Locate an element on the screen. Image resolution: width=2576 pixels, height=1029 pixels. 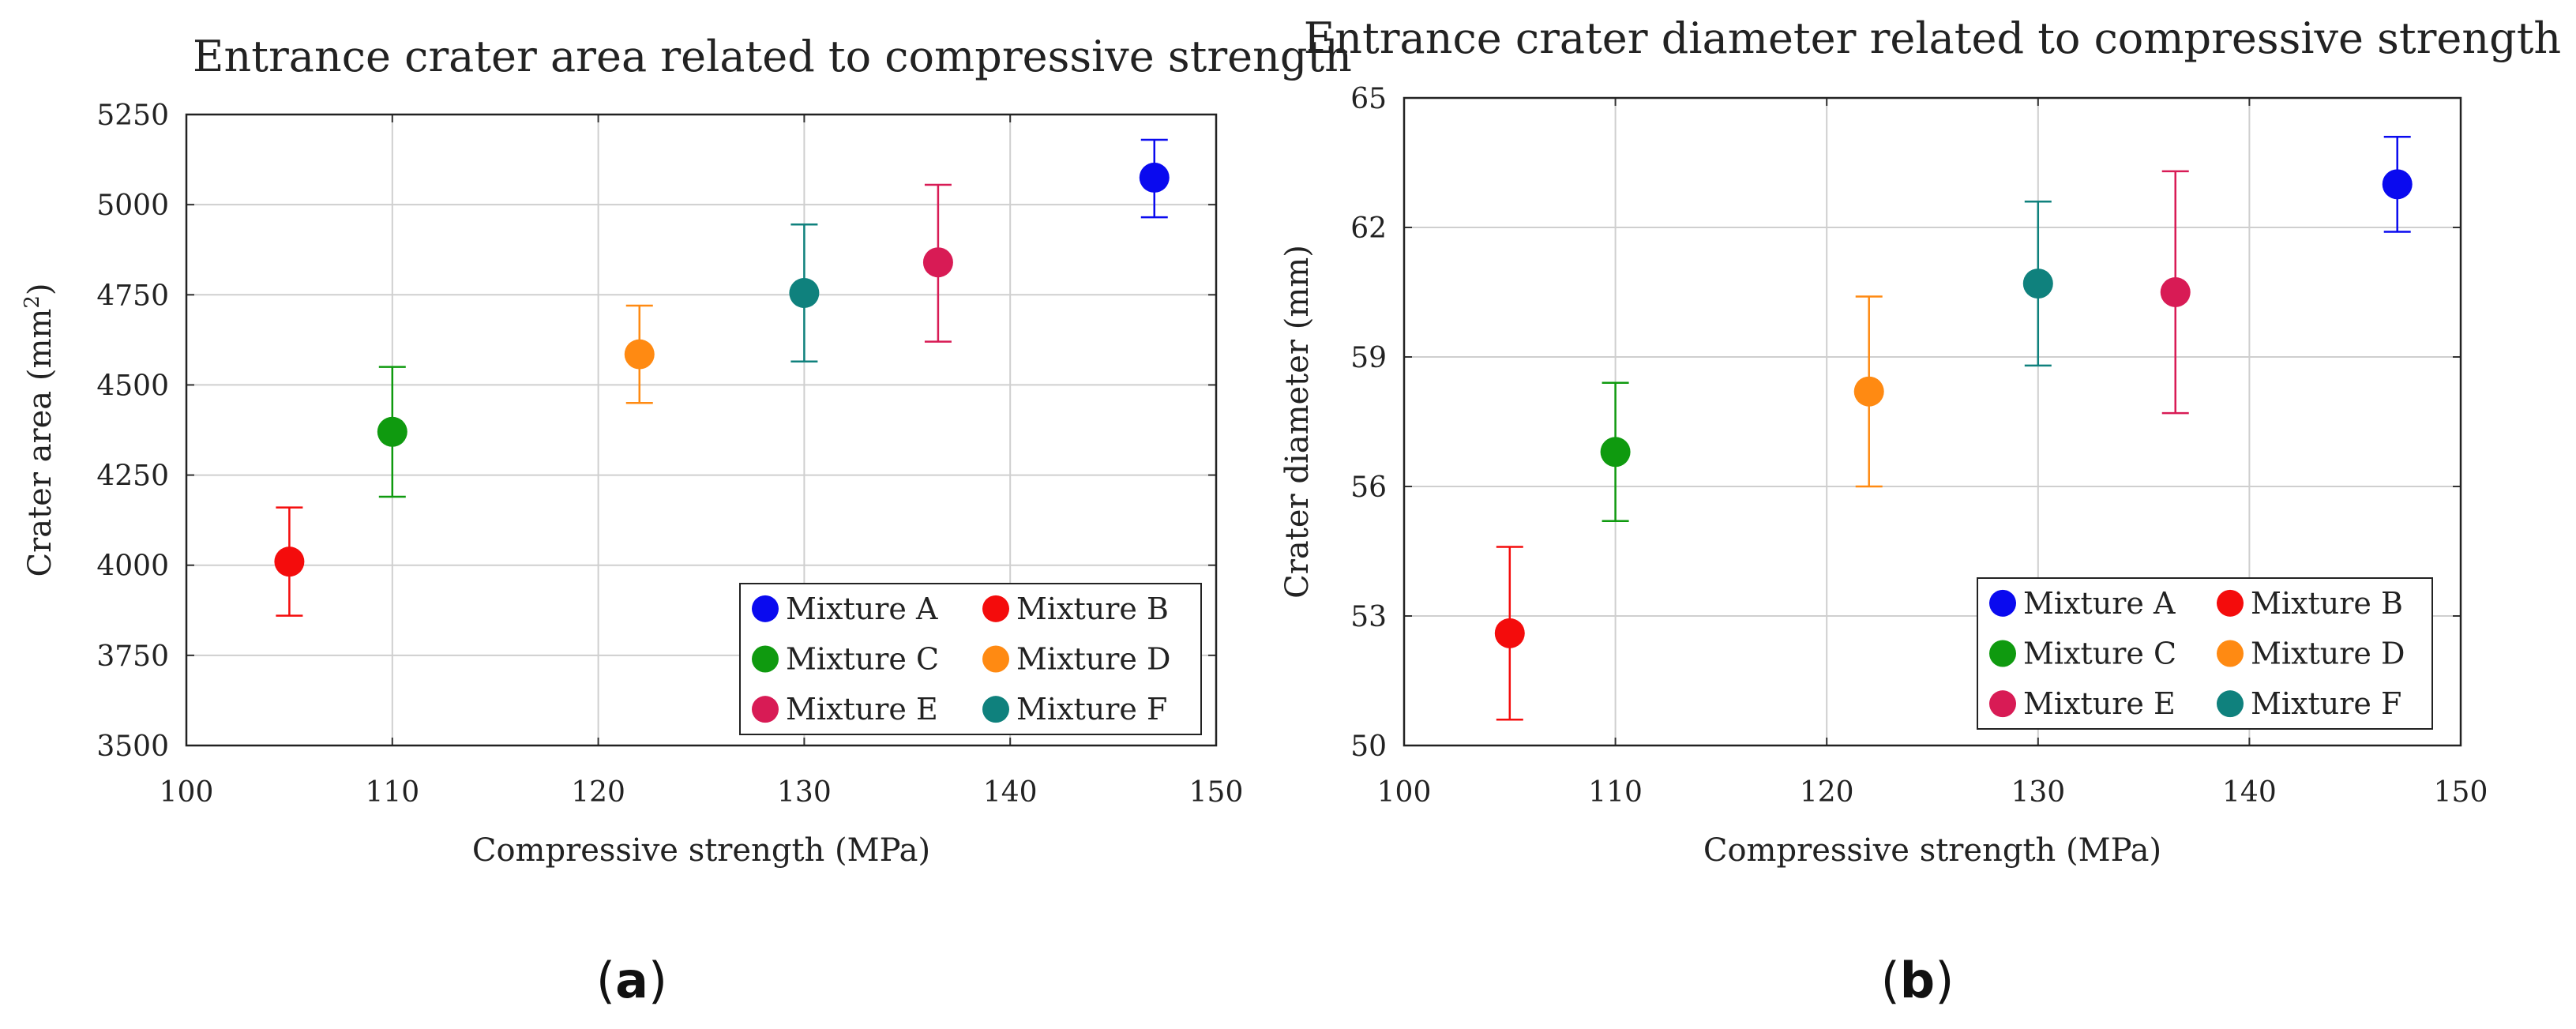
panel-label-b: (b) is located at coordinates (1918, 980).